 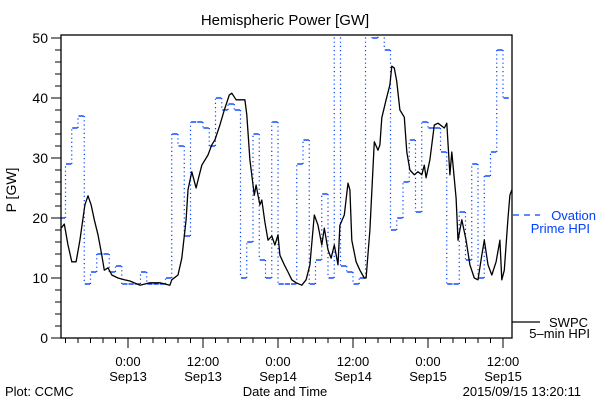 What do you see at coordinates (573, 215) in the screenshot?
I see `legend-ovation-label-1: Ovation` at bounding box center [573, 215].